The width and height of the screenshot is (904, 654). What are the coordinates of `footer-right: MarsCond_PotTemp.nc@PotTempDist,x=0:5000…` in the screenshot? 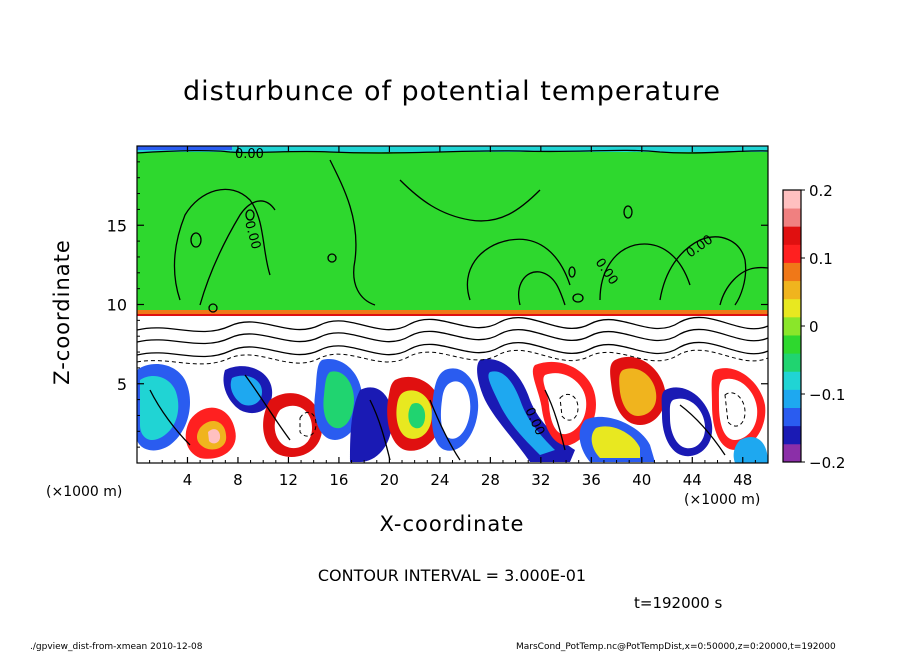 It's located at (676, 647).